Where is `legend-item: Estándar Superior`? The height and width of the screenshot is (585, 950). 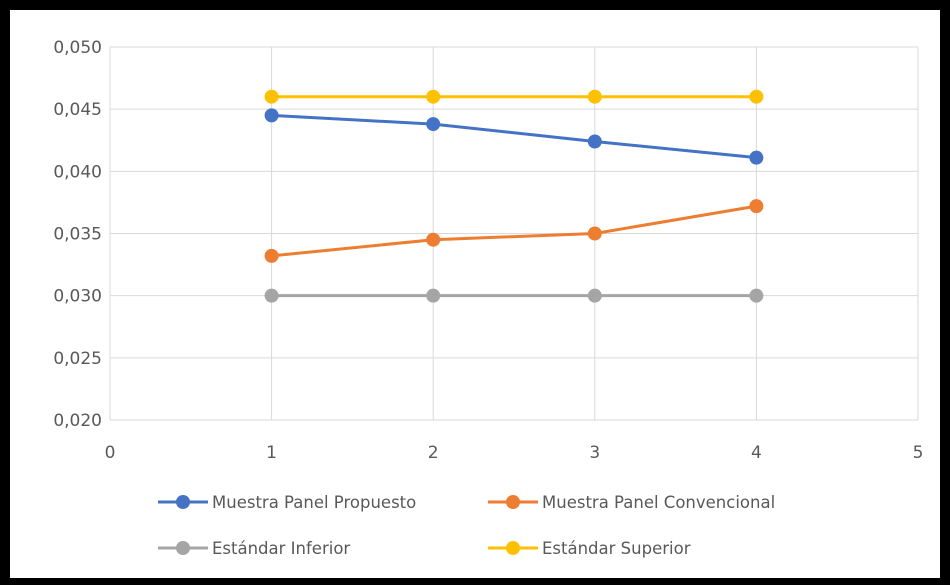 legend-item: Estándar Superior is located at coordinates (589, 548).